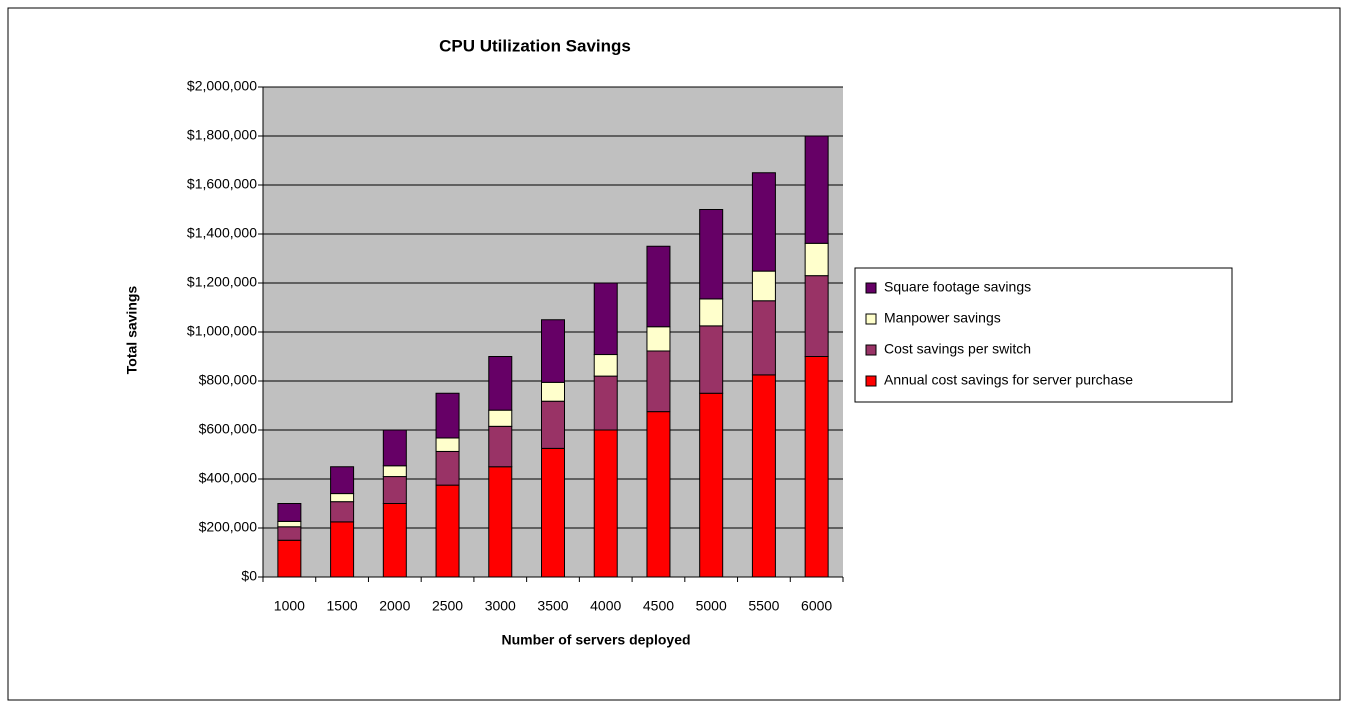  What do you see at coordinates (447, 606) in the screenshot?
I see `x-tick-label: 2500` at bounding box center [447, 606].